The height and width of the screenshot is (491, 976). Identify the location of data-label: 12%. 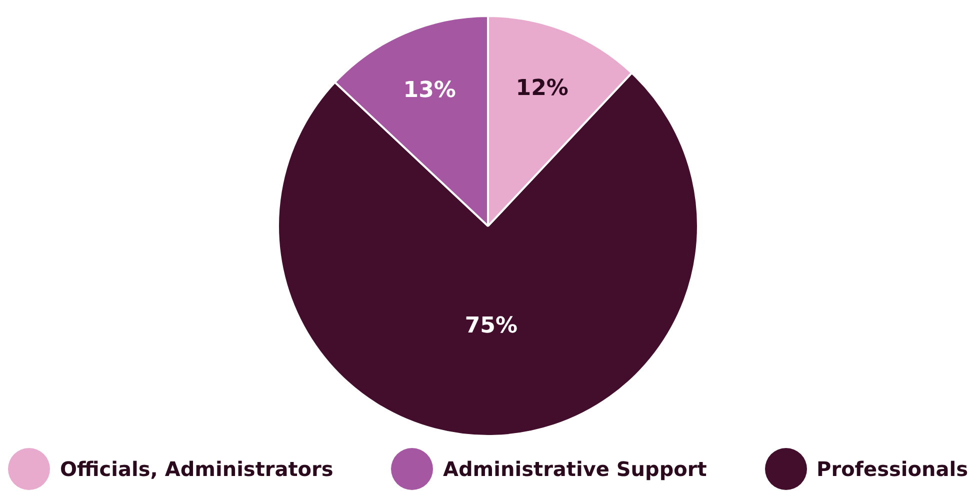
(542, 89).